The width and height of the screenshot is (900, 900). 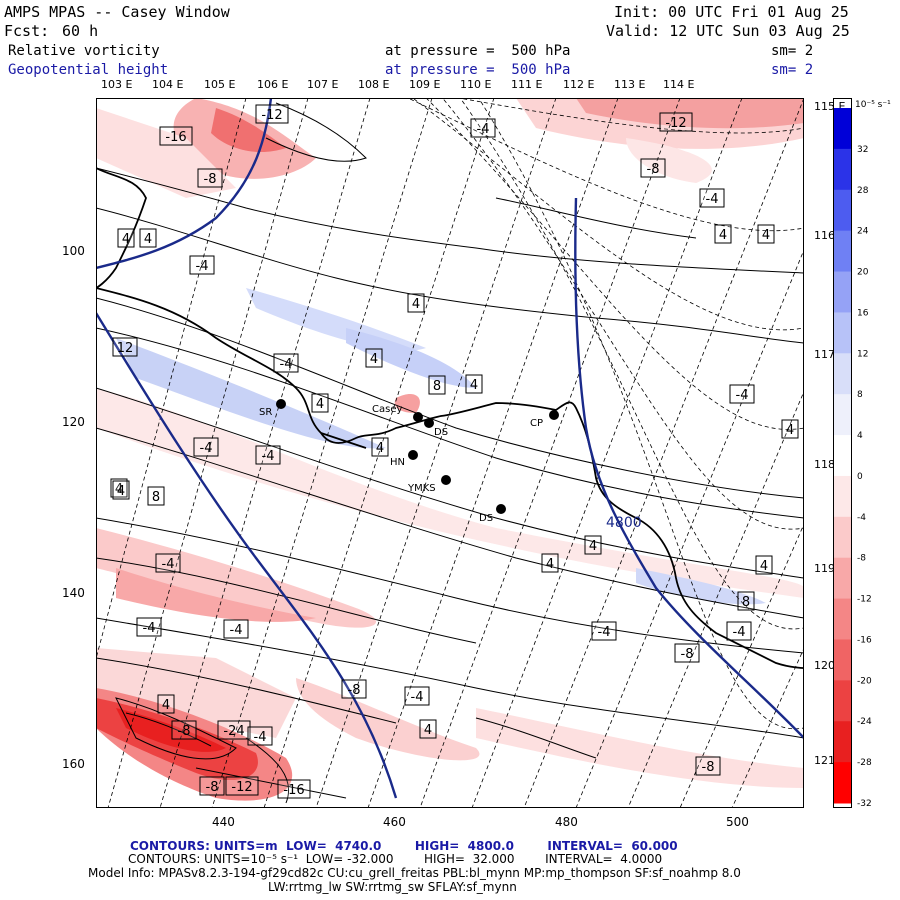 I want to click on height-contour-label: 4800, so click(x=624, y=523).